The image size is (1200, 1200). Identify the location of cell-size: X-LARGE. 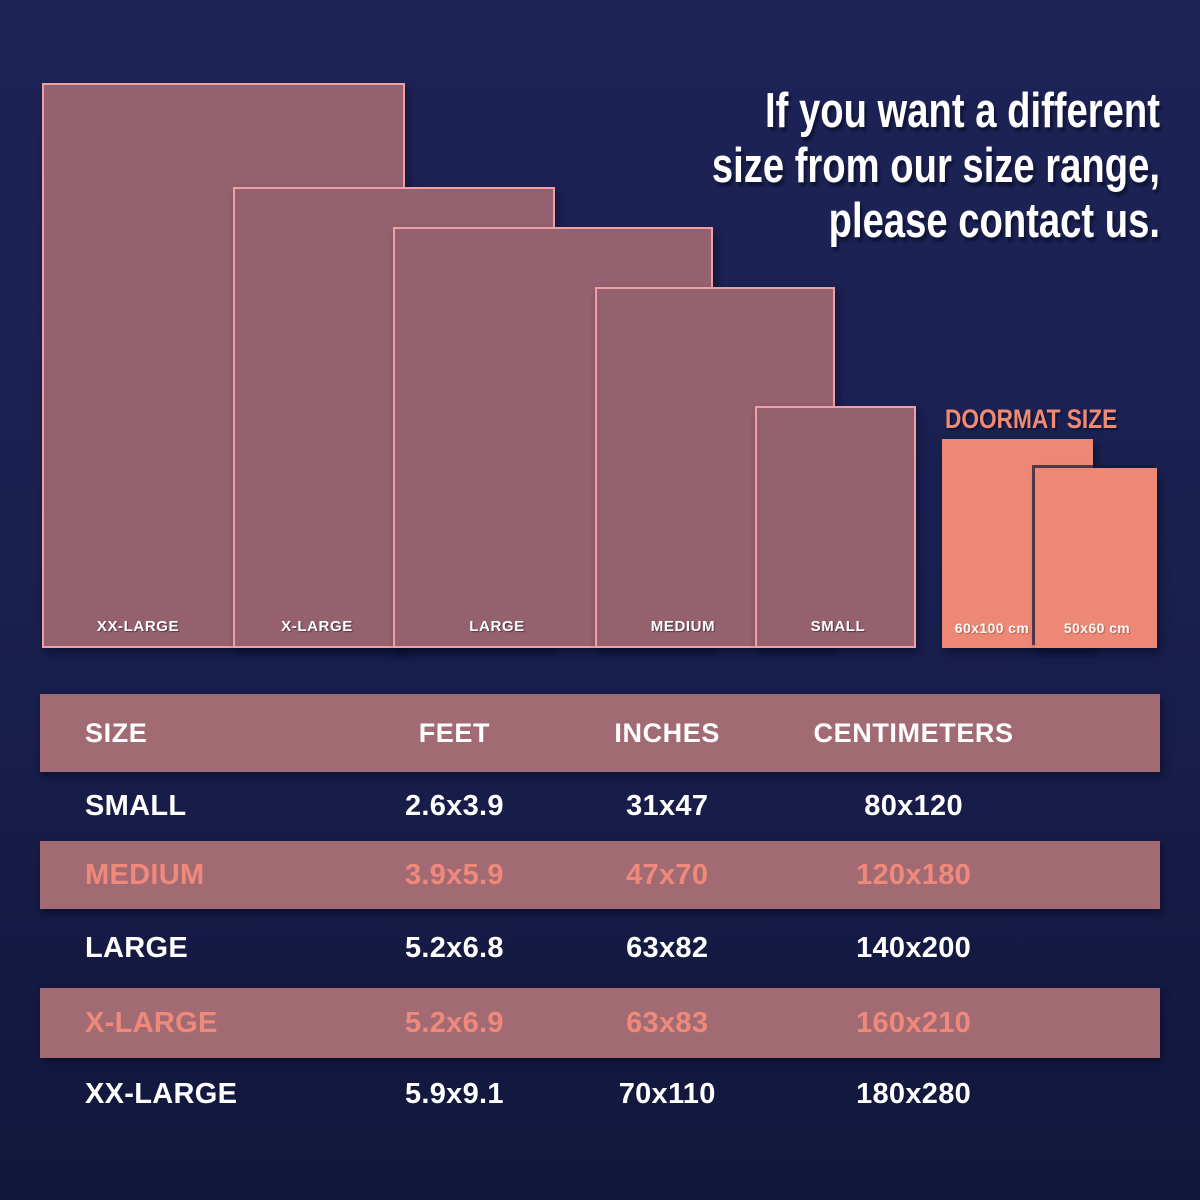
(151, 1022).